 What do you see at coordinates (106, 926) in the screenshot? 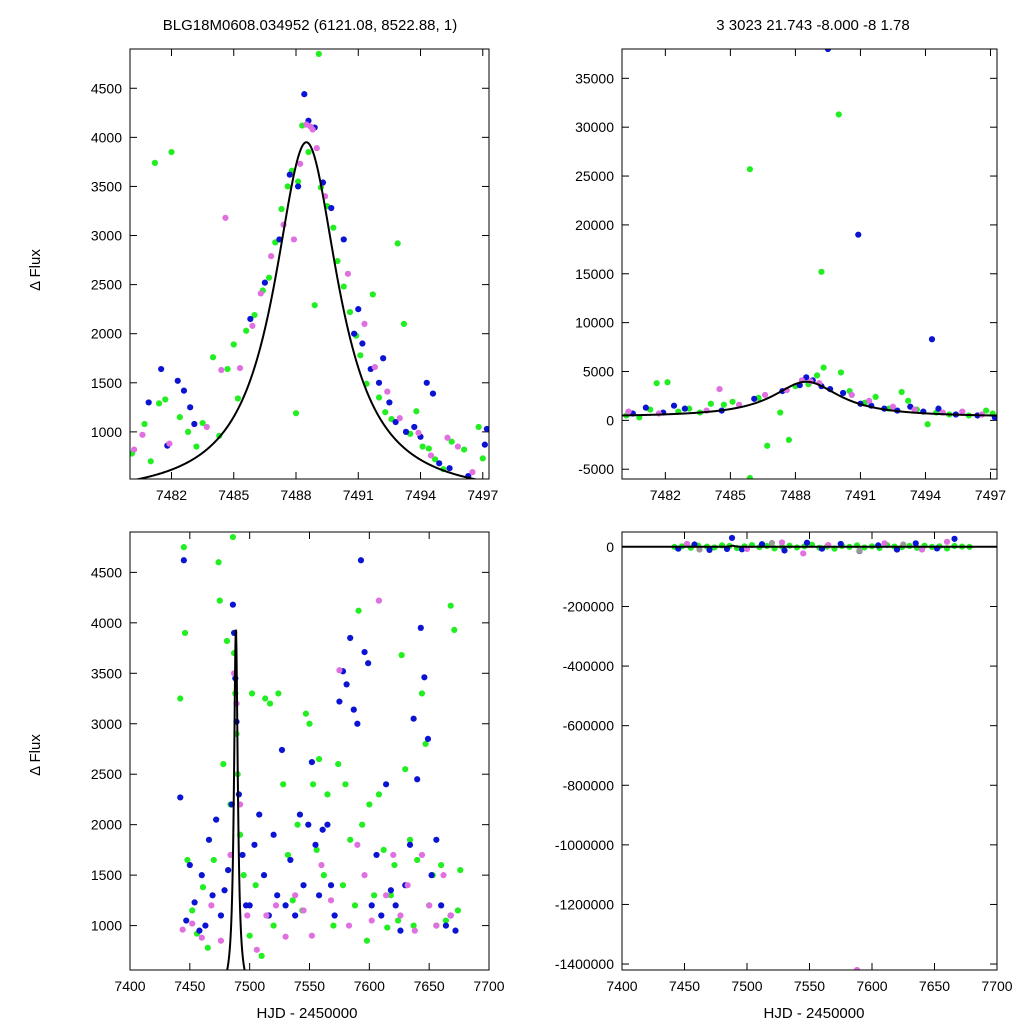
I see `y-tick-label: 1000` at bounding box center [106, 926].